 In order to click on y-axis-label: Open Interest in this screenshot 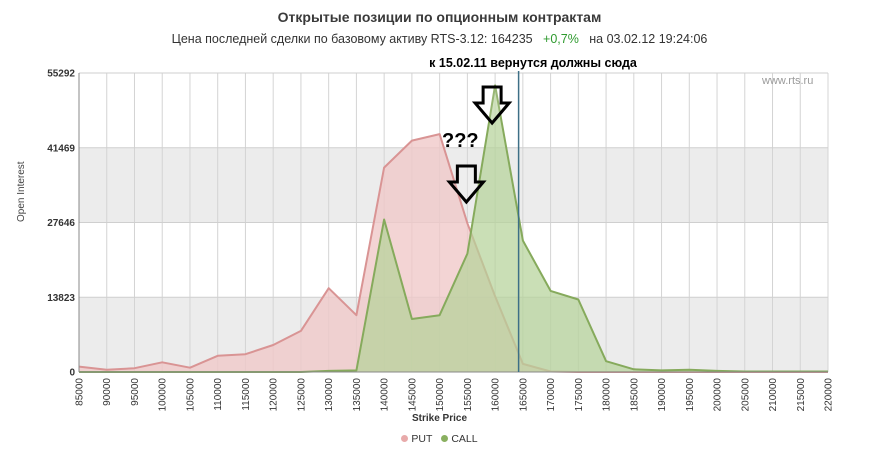, I will do `click(21, 191)`.